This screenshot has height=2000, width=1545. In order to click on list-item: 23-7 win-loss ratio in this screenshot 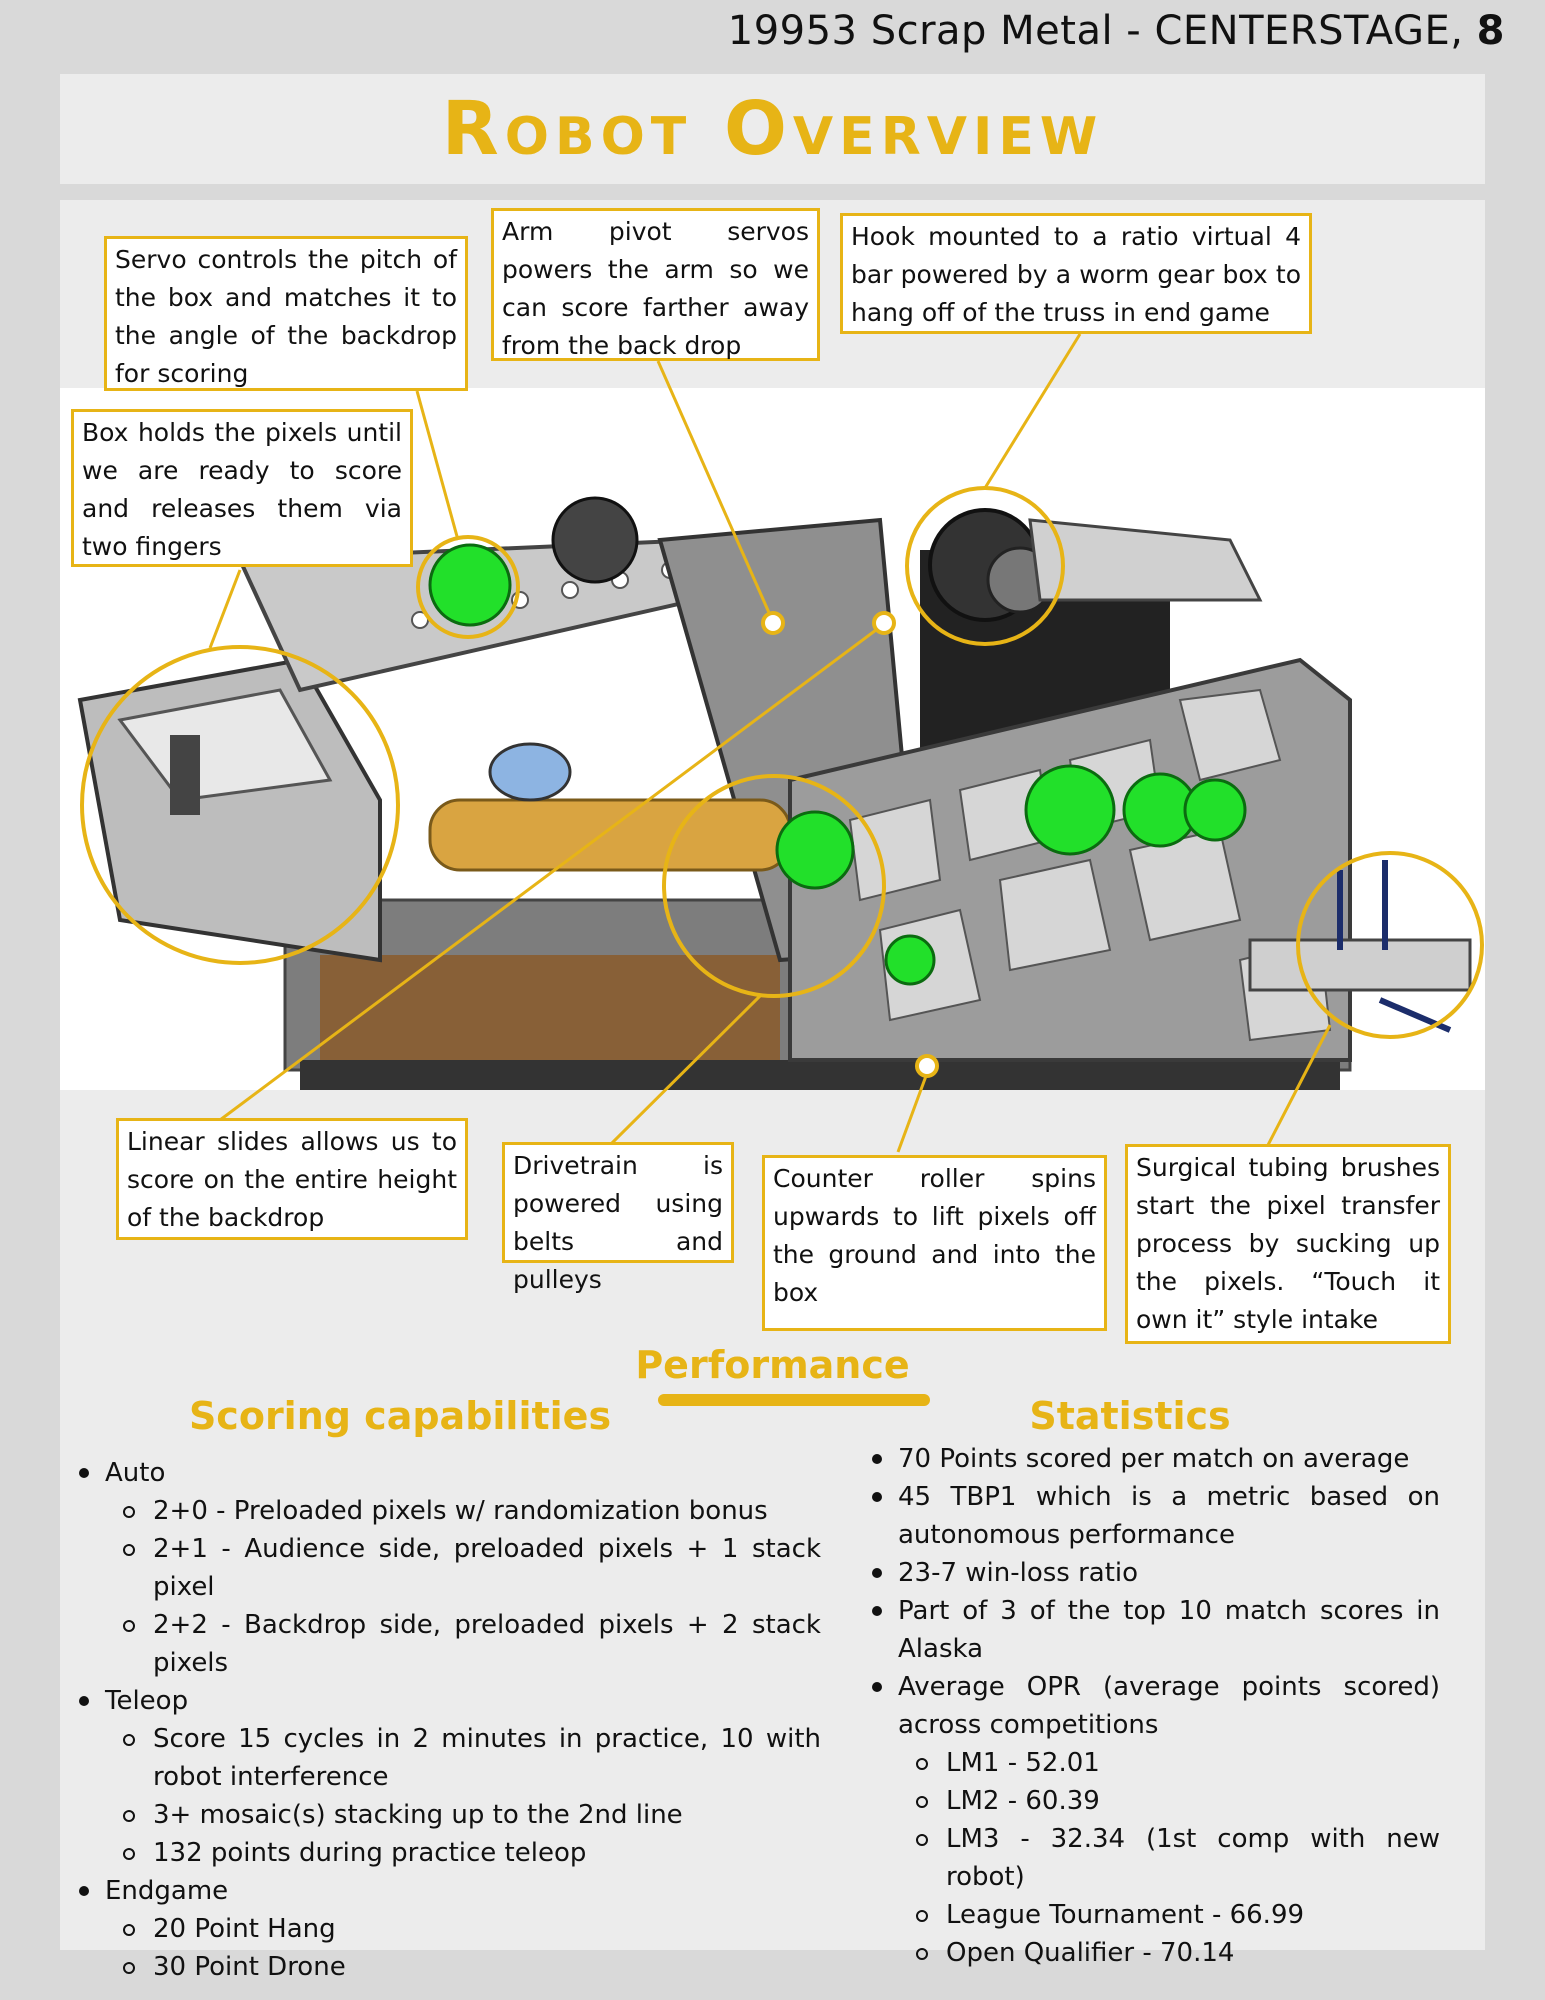, I will do `click(1153, 1573)`.